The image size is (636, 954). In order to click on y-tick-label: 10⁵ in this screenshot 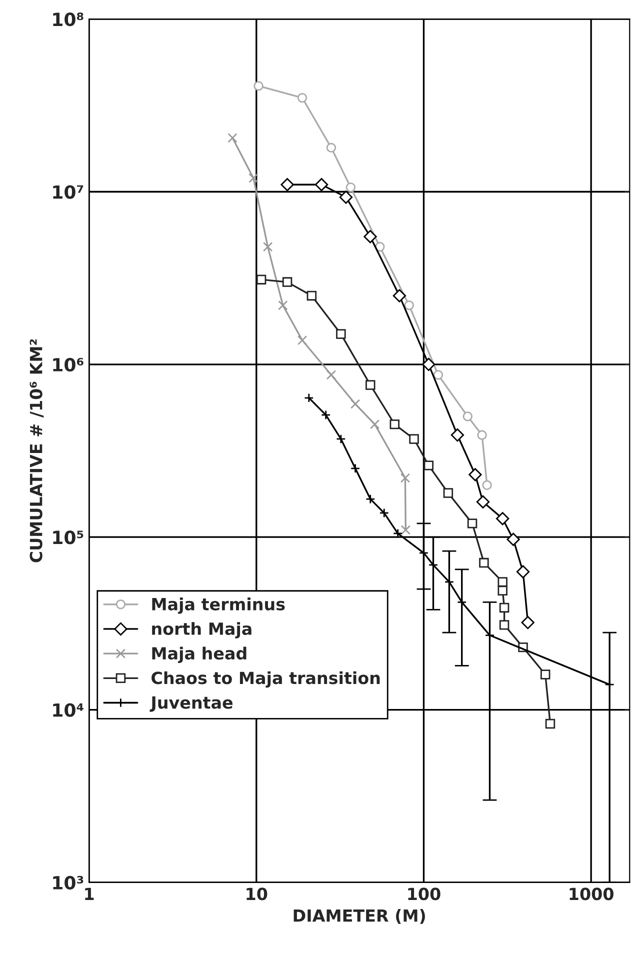, I will do `click(68, 537)`.